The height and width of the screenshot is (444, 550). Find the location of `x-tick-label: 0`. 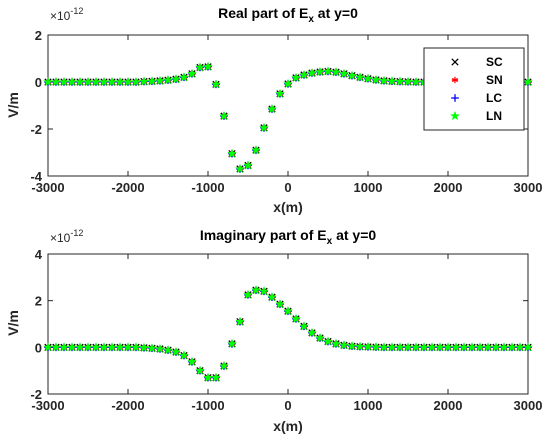

x-tick-label: 0 is located at coordinates (287, 187).